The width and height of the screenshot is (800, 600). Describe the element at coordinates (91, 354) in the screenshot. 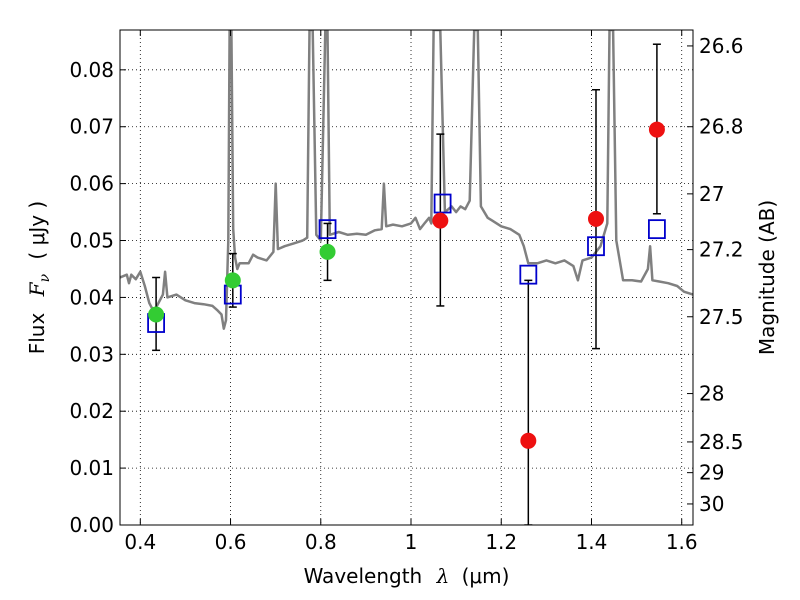

I see `y-tick-label: 0.03` at that location.